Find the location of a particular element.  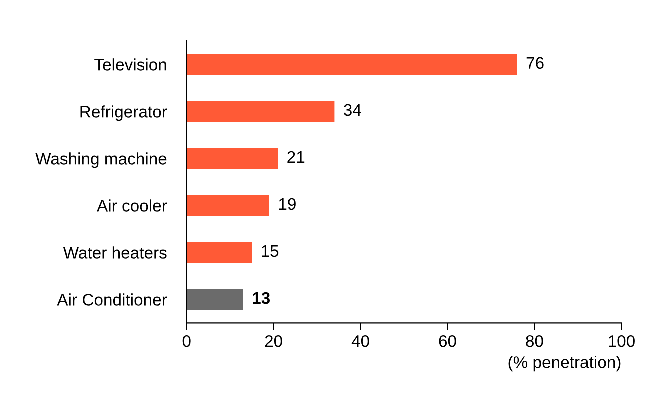

y-tick-label: Refrigerator is located at coordinates (124, 114).